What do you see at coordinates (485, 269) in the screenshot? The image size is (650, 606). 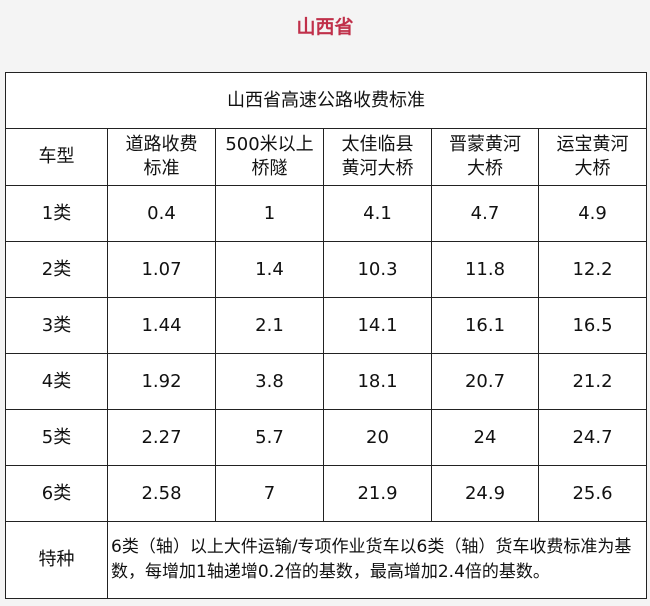 I see `fee-cell: 11.8` at bounding box center [485, 269].